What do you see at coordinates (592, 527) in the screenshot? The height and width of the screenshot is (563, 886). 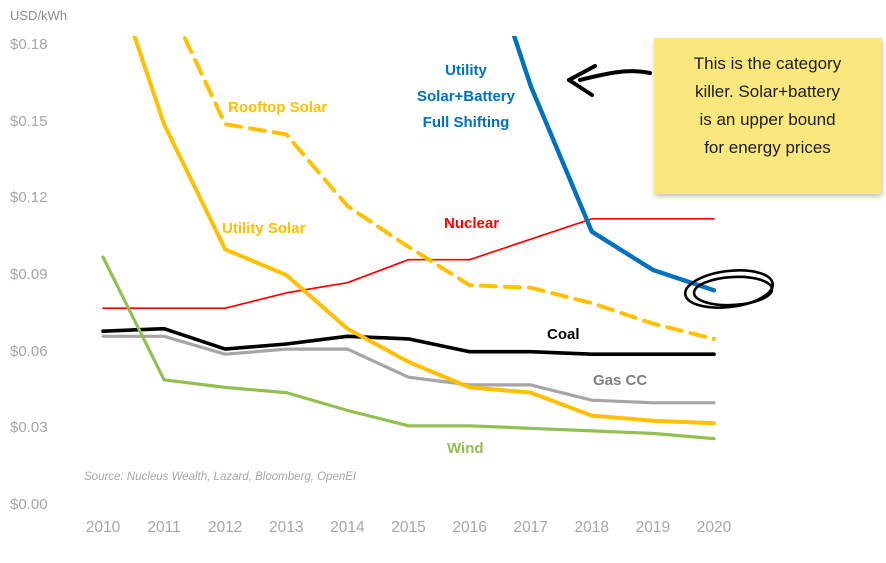 I see `x-tick-label: 2018` at bounding box center [592, 527].